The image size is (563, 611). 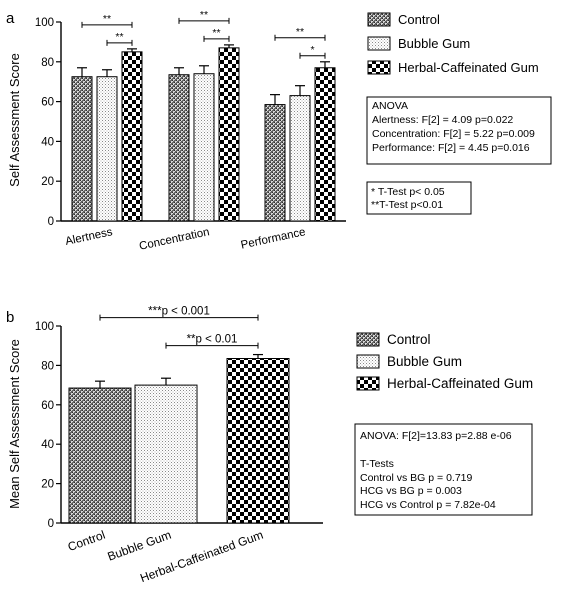 What do you see at coordinates (451, 148) in the screenshot?
I see `anova-line: Performance: F[2] = 4.45 p=0.016` at bounding box center [451, 148].